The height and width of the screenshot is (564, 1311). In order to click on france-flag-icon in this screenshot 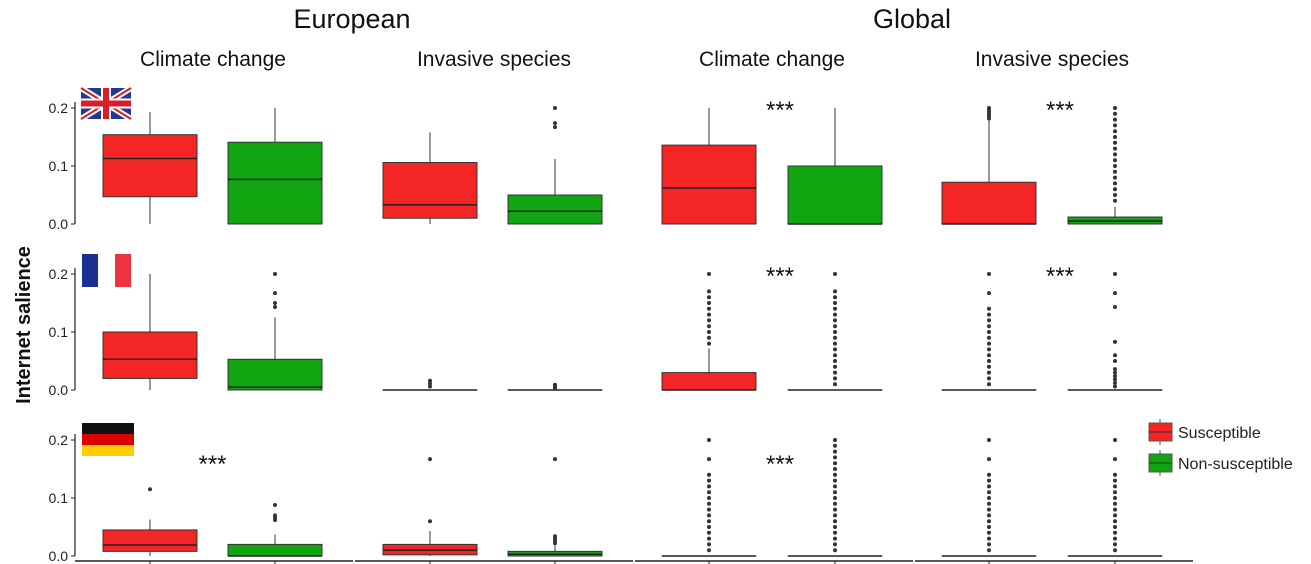, I will do `click(106, 270)`.